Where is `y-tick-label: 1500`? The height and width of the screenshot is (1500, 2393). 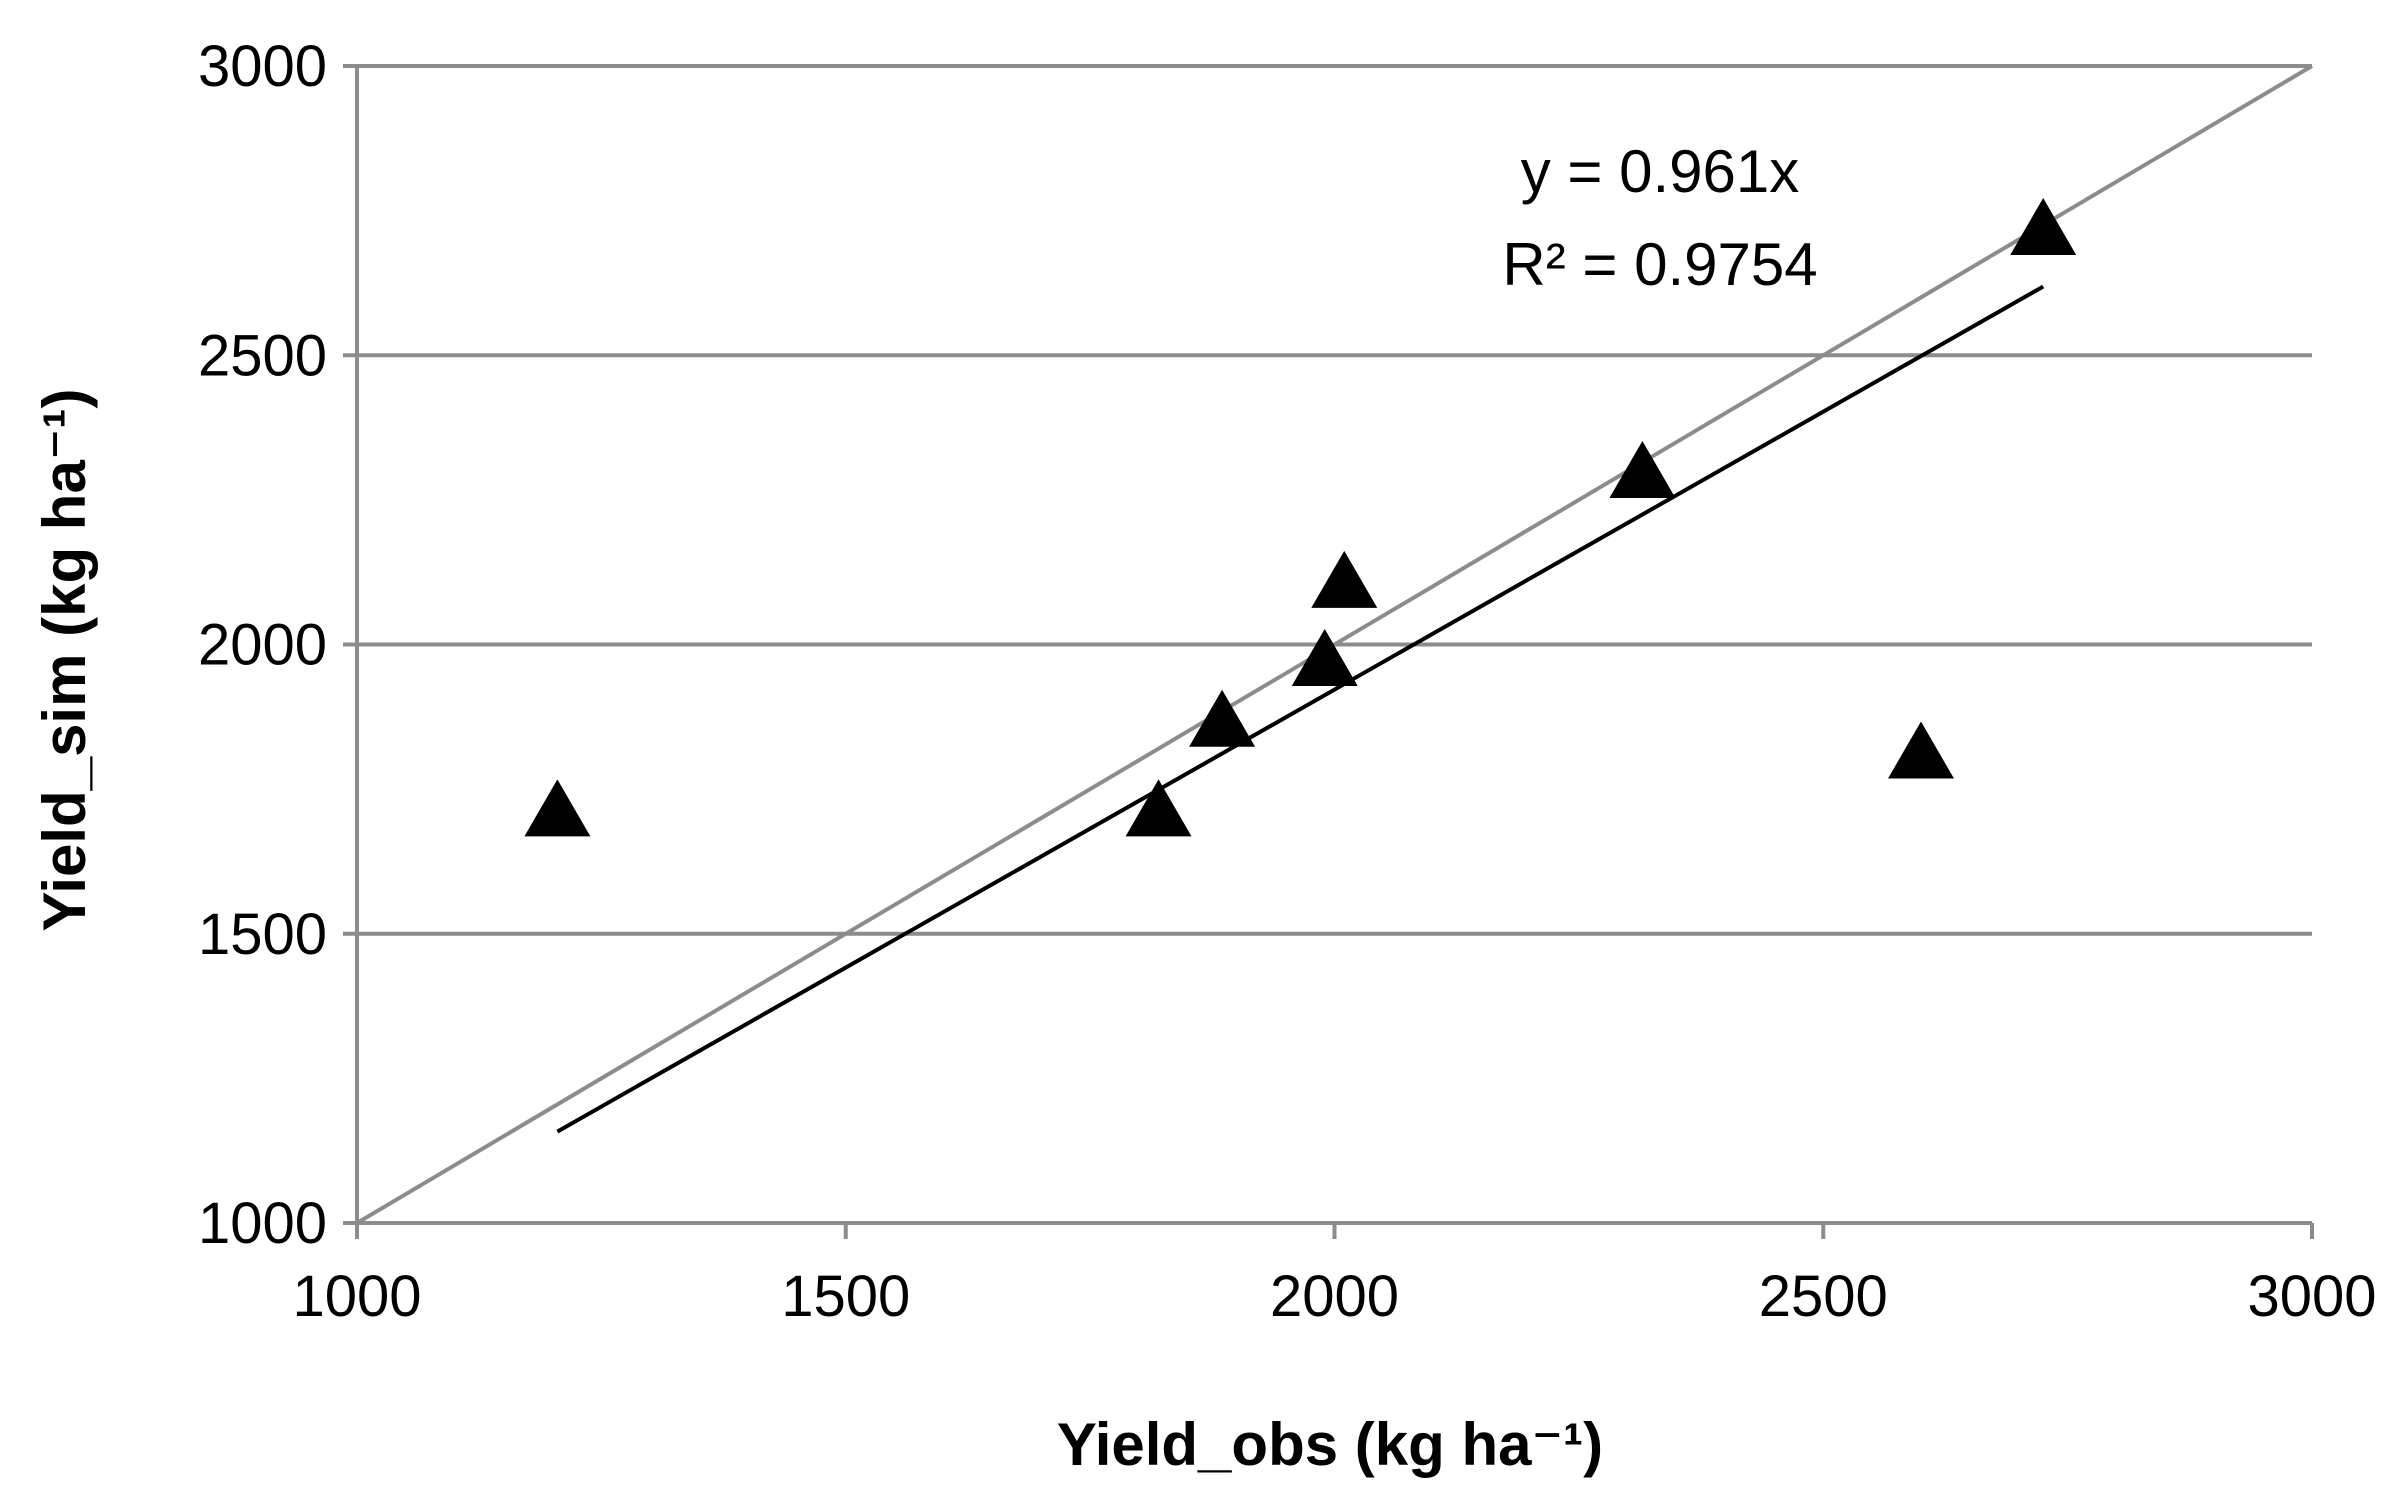 y-tick-label: 1500 is located at coordinates (262, 934).